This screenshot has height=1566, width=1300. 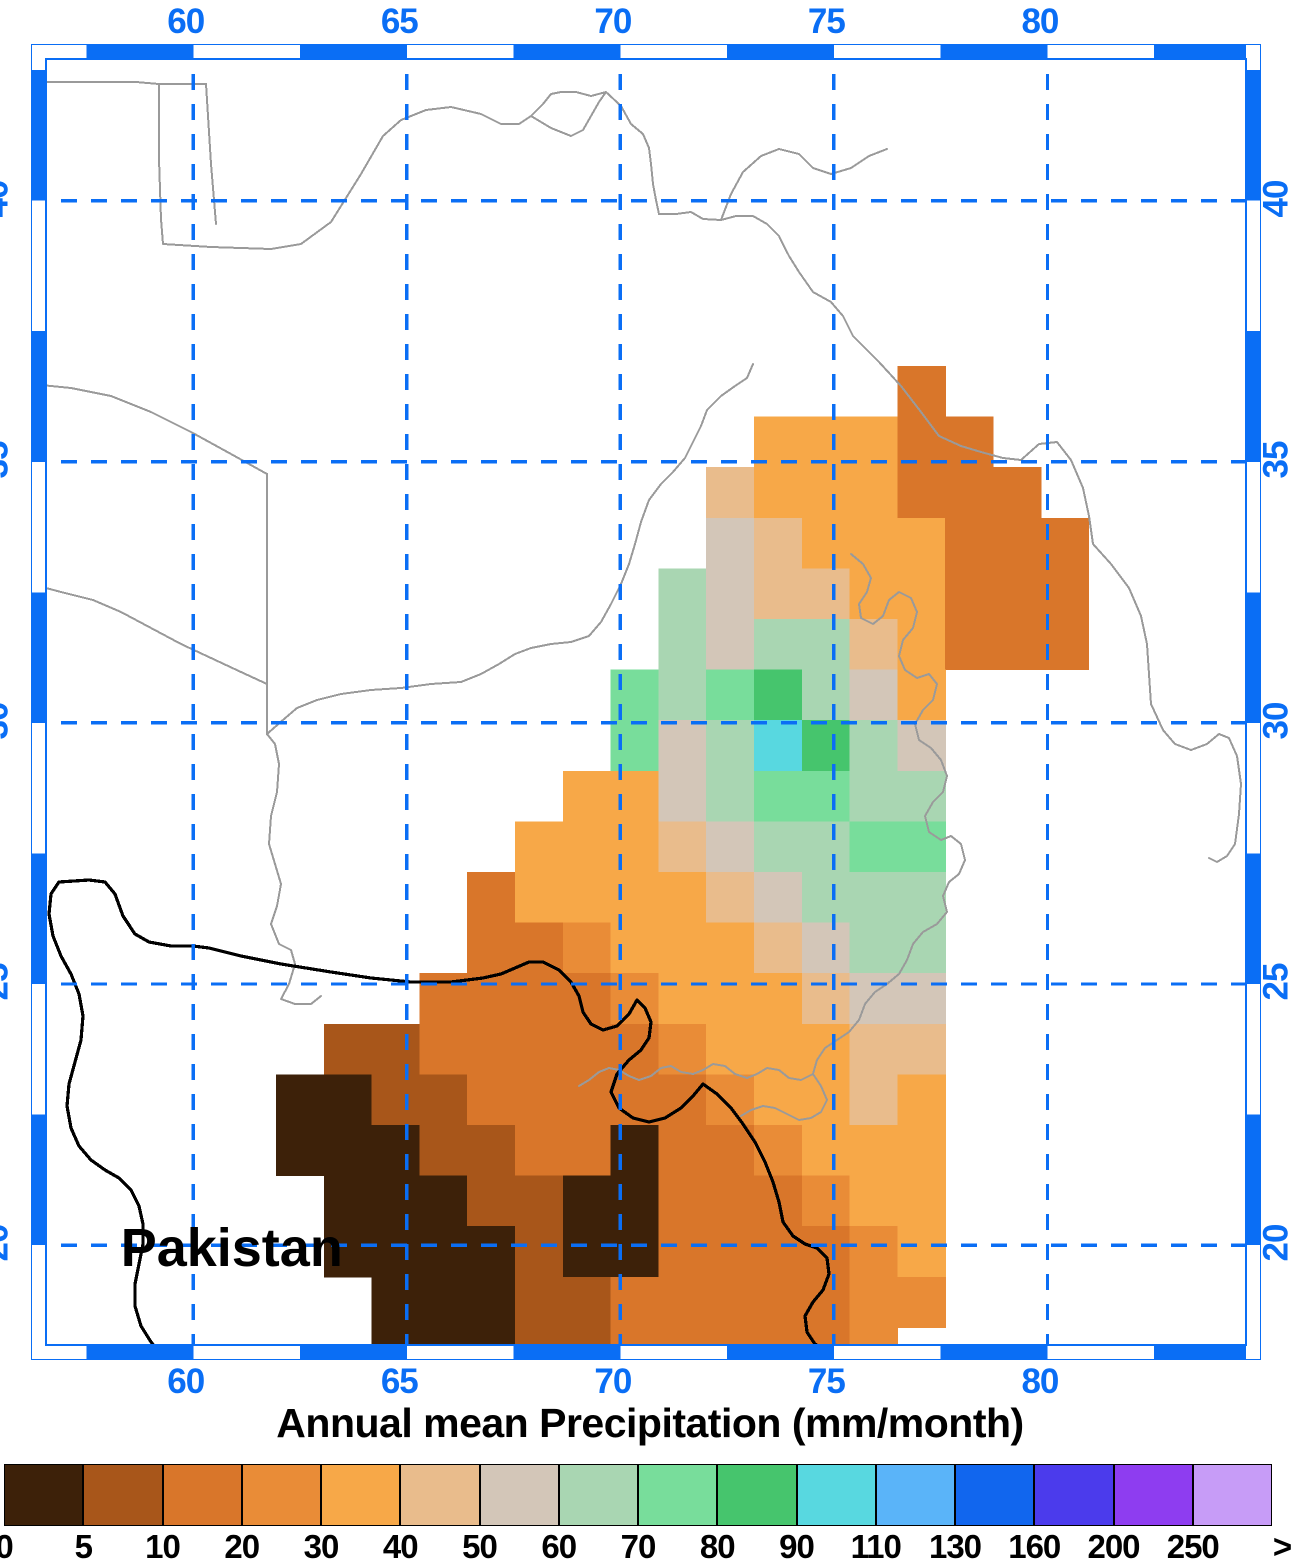 I want to click on latitude-tick-label: 20, so click(x=8, y=1243).